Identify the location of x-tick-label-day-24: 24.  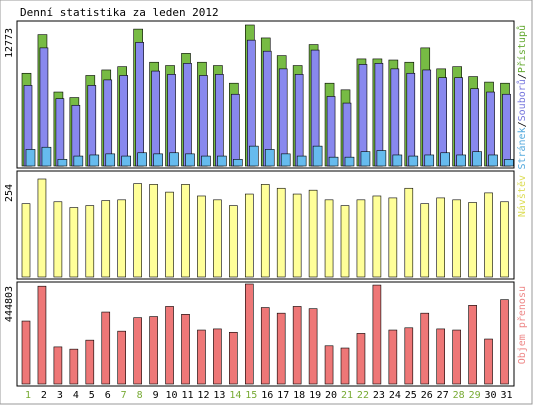
(395, 395).